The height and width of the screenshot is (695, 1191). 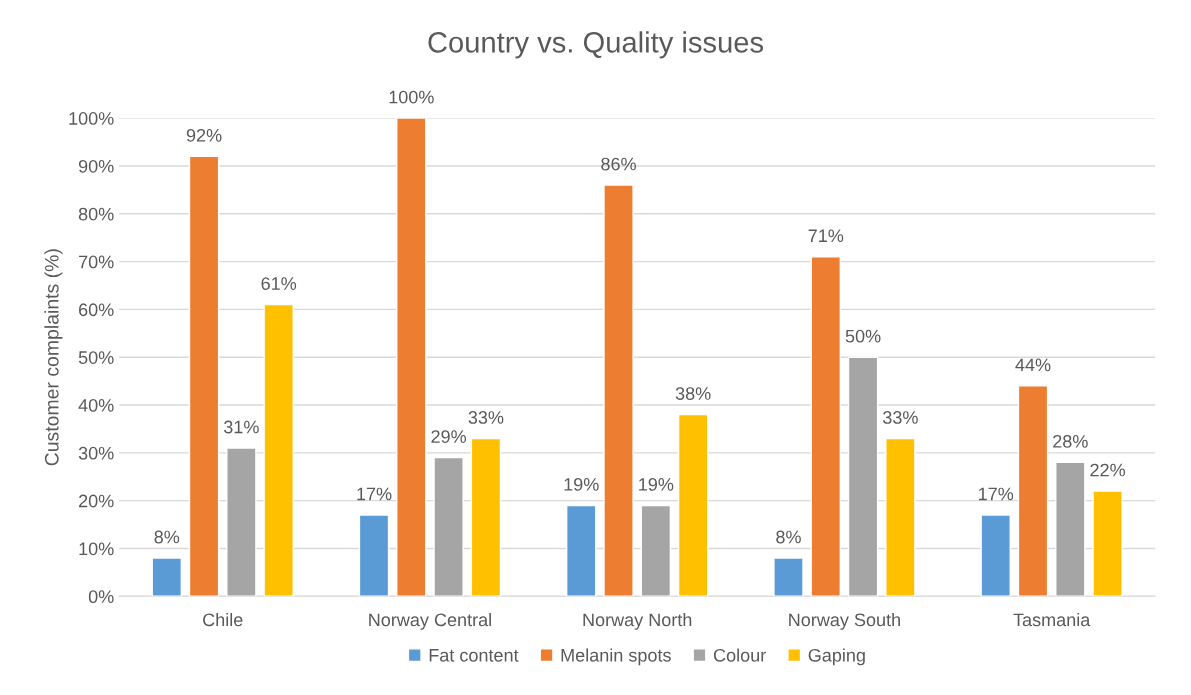 What do you see at coordinates (96, 501) in the screenshot?
I see `y-tick-label: 20%` at bounding box center [96, 501].